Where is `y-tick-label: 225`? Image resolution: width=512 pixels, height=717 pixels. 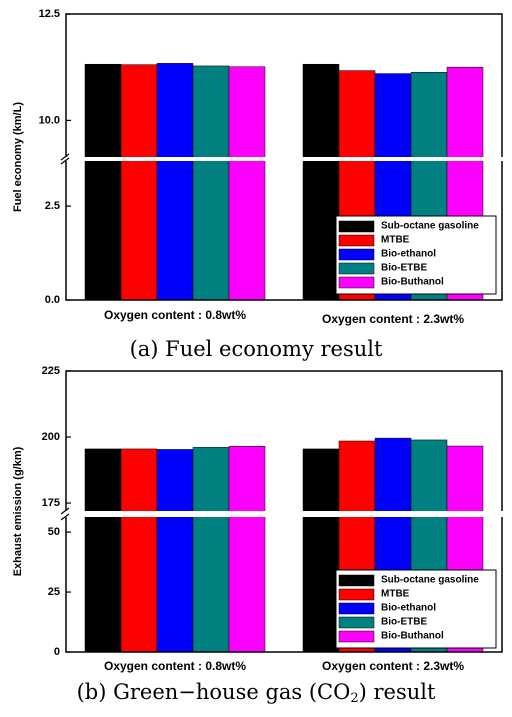 y-tick-label: 225 is located at coordinates (51, 371).